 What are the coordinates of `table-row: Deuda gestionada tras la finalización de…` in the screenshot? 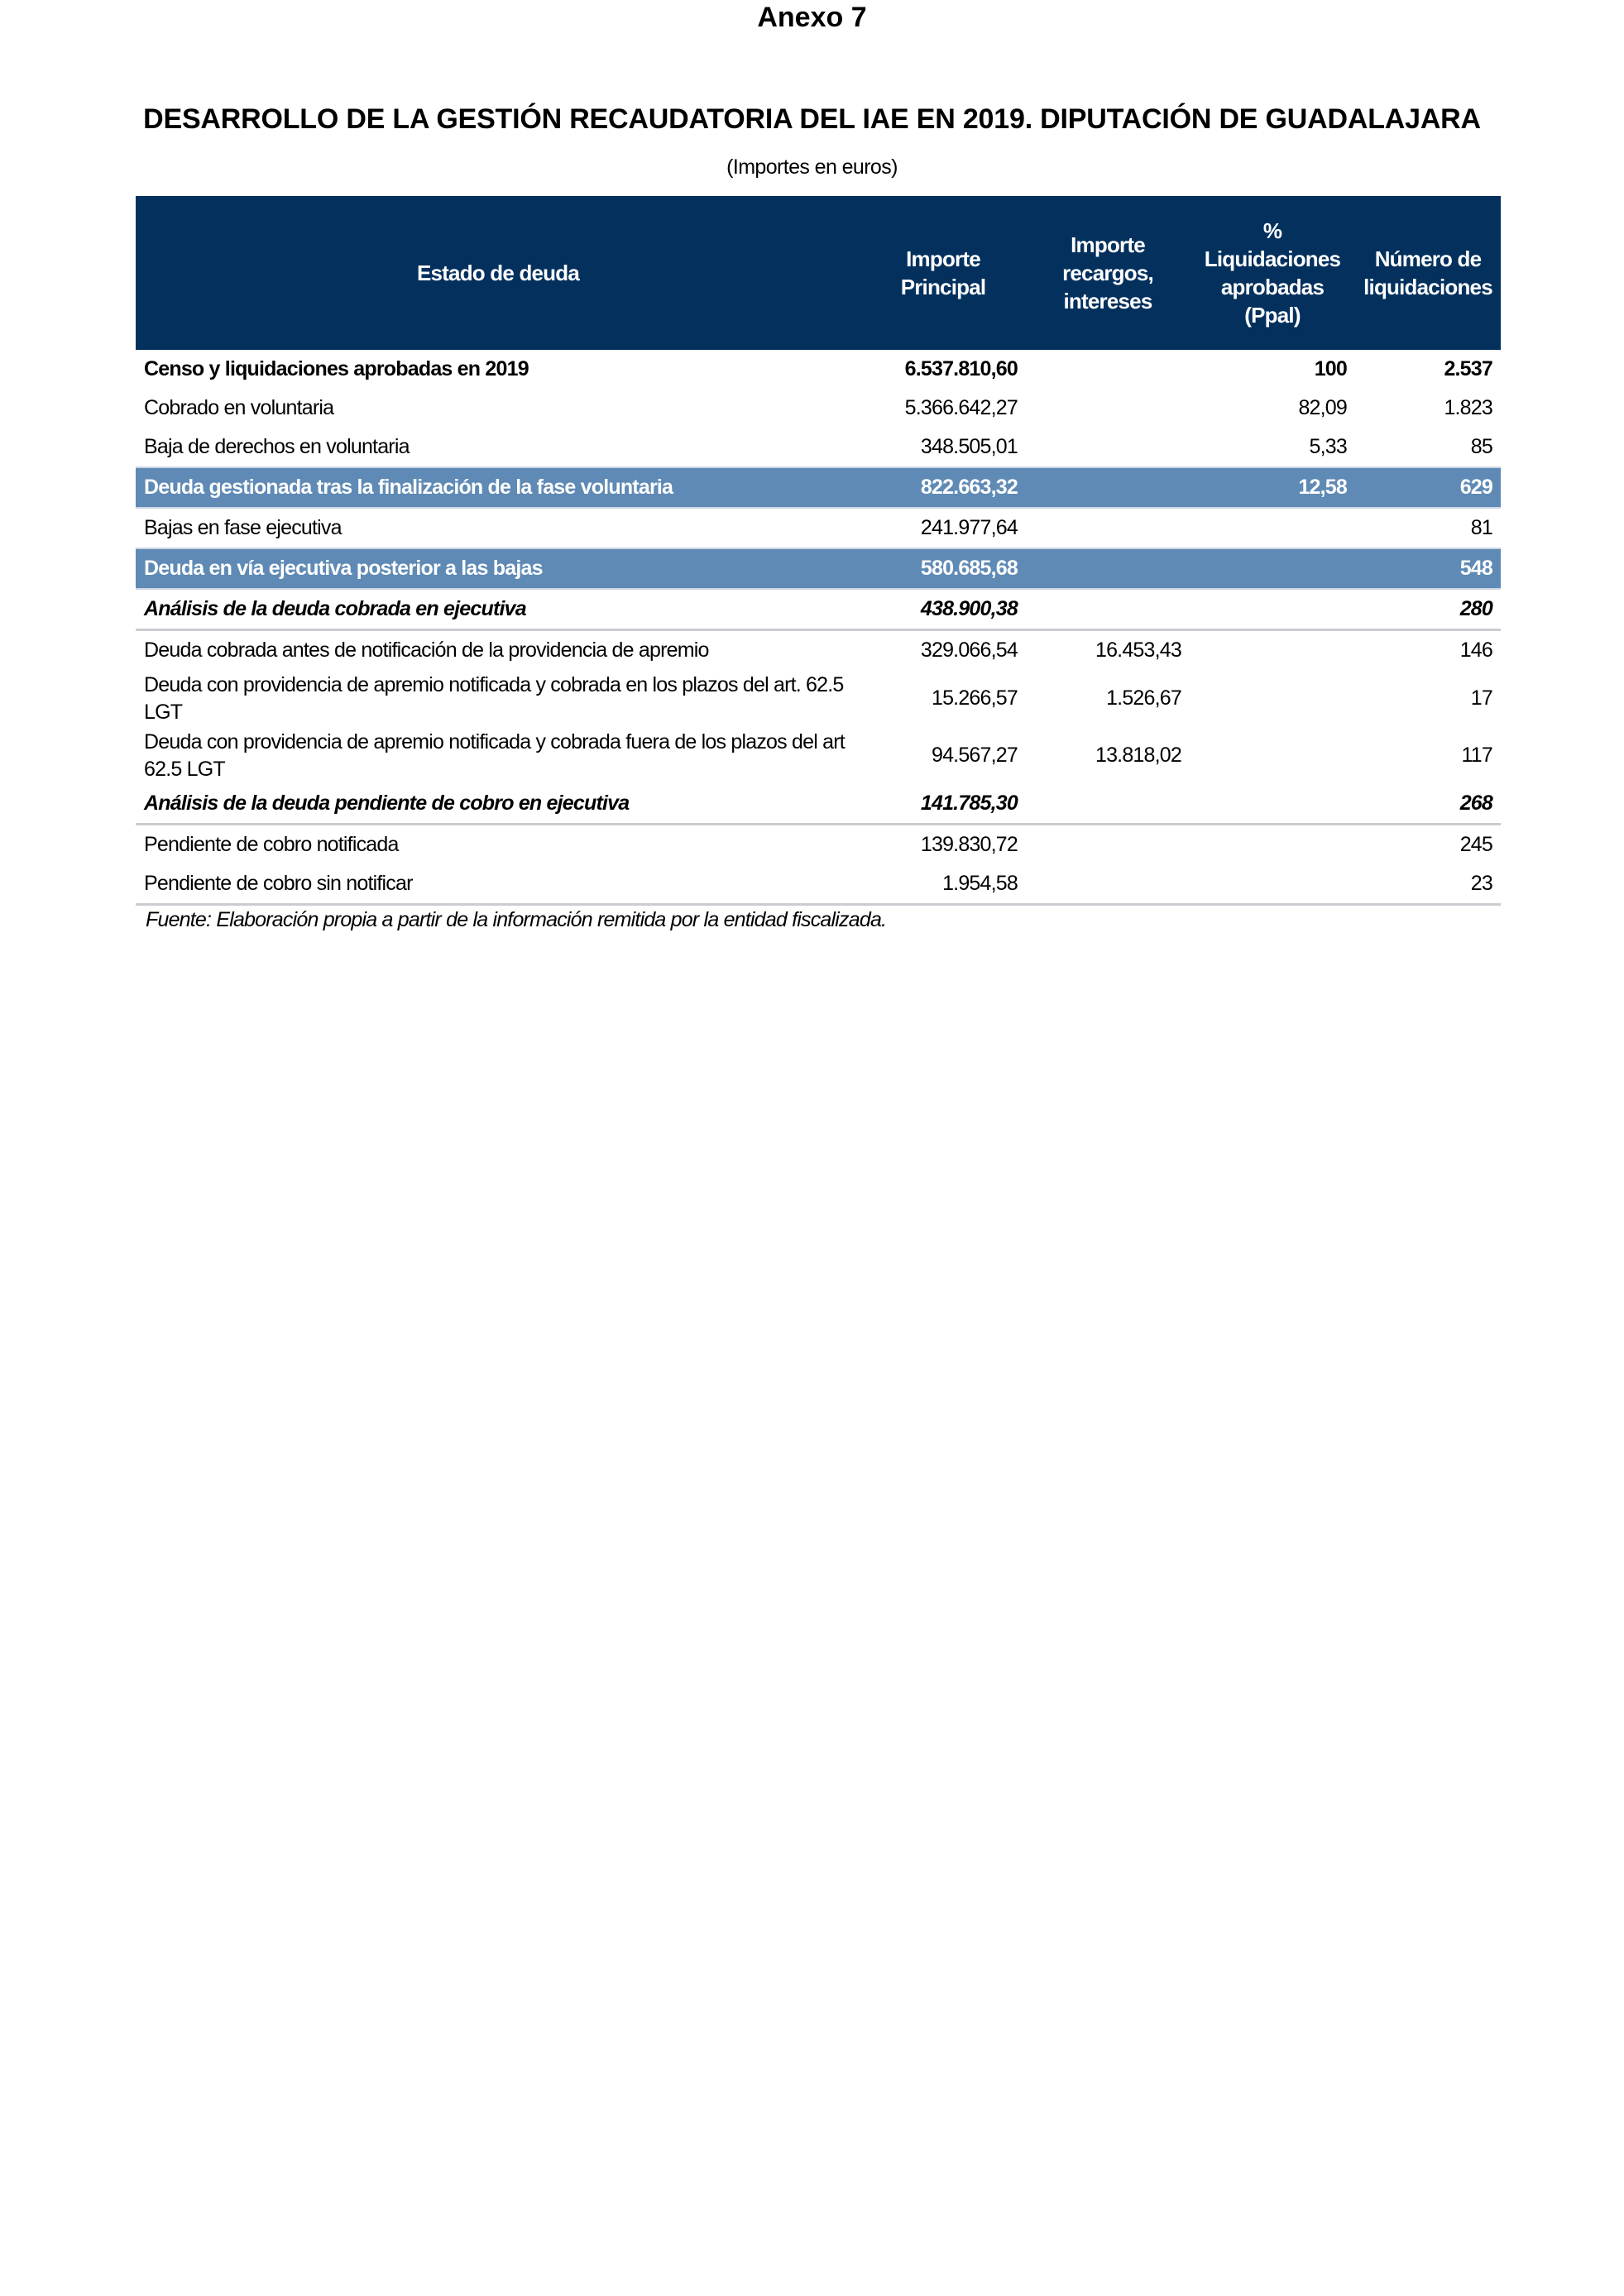 It's located at (818, 487).